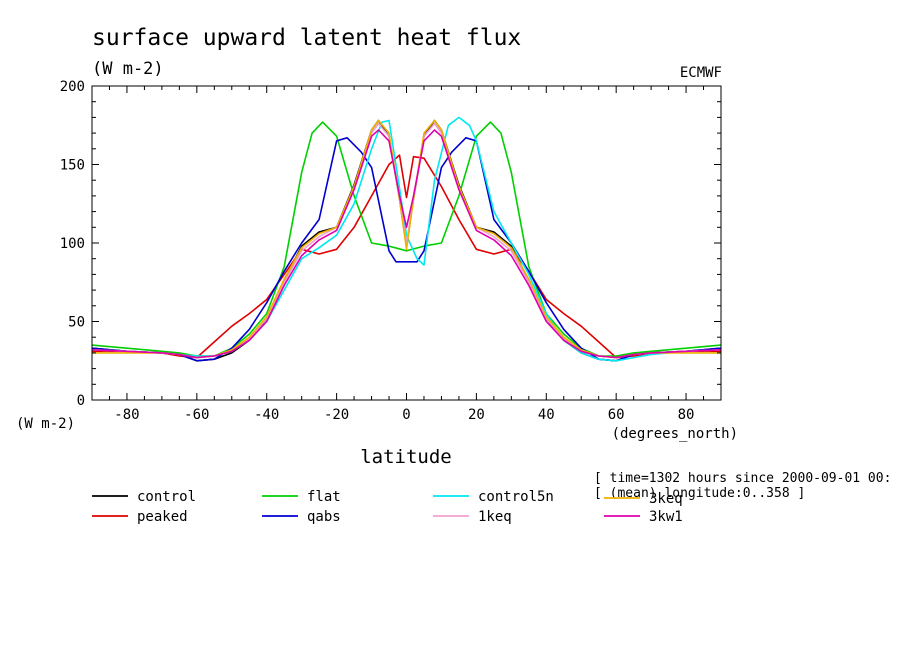 This screenshot has height=654, width=904. I want to click on legend-label-3kw1: 3kw1, so click(666, 517).